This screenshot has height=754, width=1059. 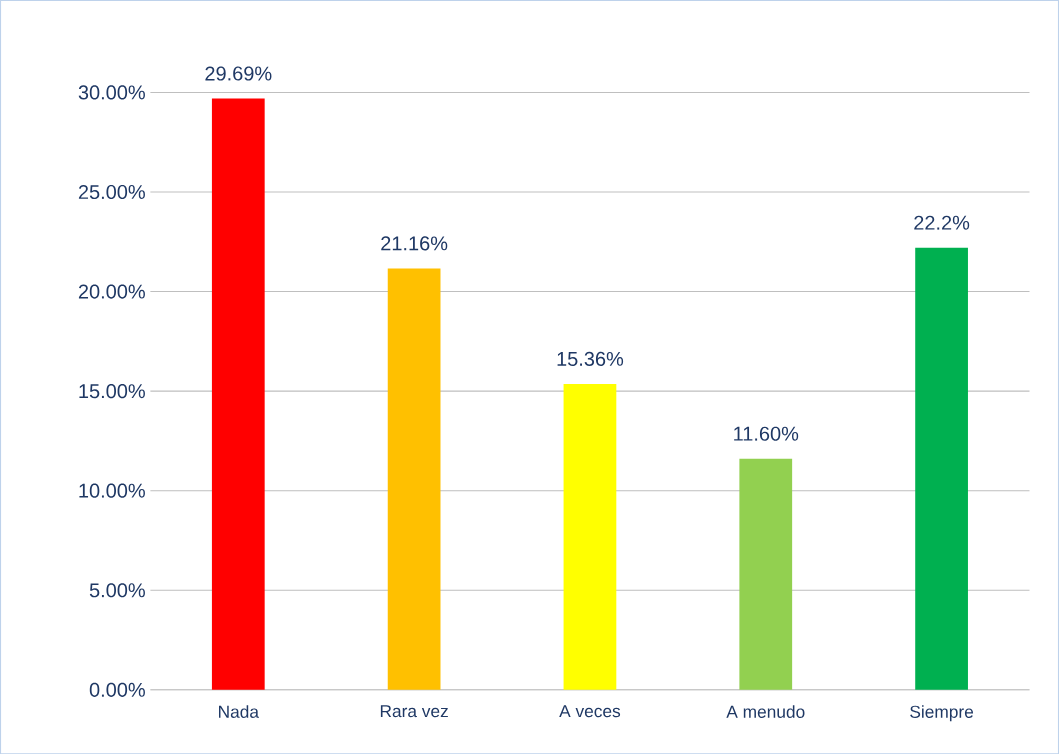 I want to click on y-tick-label: 15.00%, so click(x=112, y=391).